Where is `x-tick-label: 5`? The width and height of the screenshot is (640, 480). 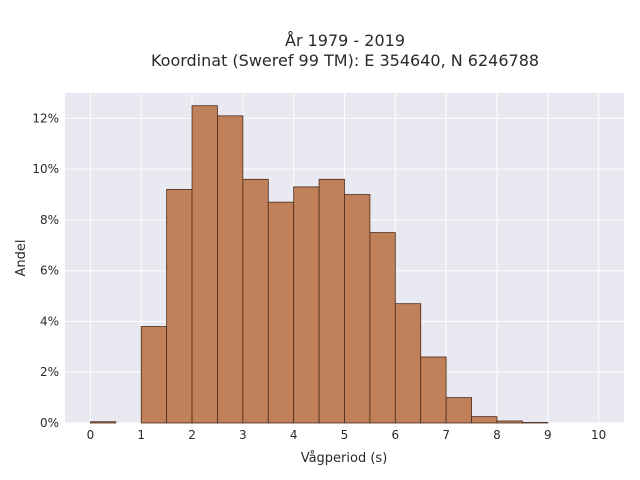
x-tick-label: 5 is located at coordinates (345, 435).